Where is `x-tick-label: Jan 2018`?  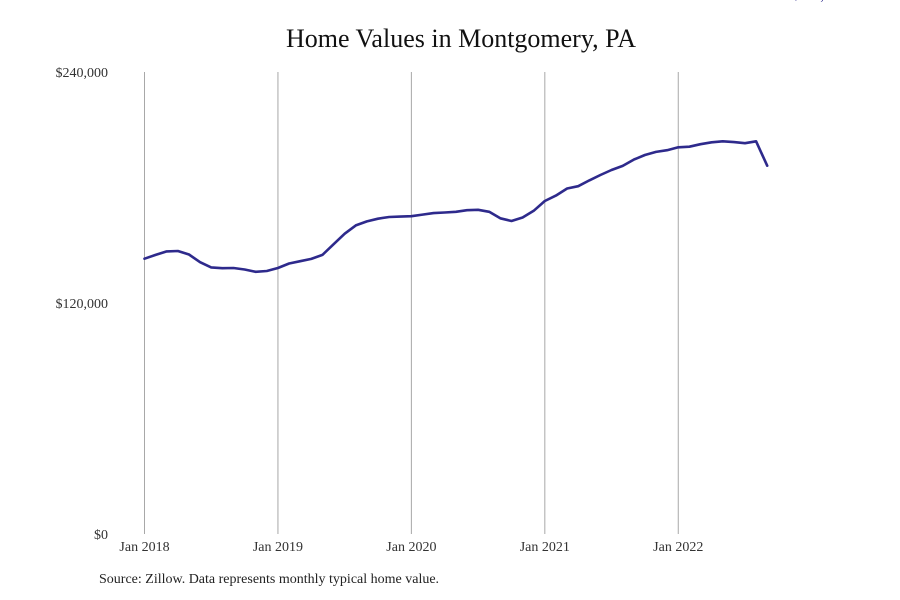 x-tick-label: Jan 2018 is located at coordinates (144, 547).